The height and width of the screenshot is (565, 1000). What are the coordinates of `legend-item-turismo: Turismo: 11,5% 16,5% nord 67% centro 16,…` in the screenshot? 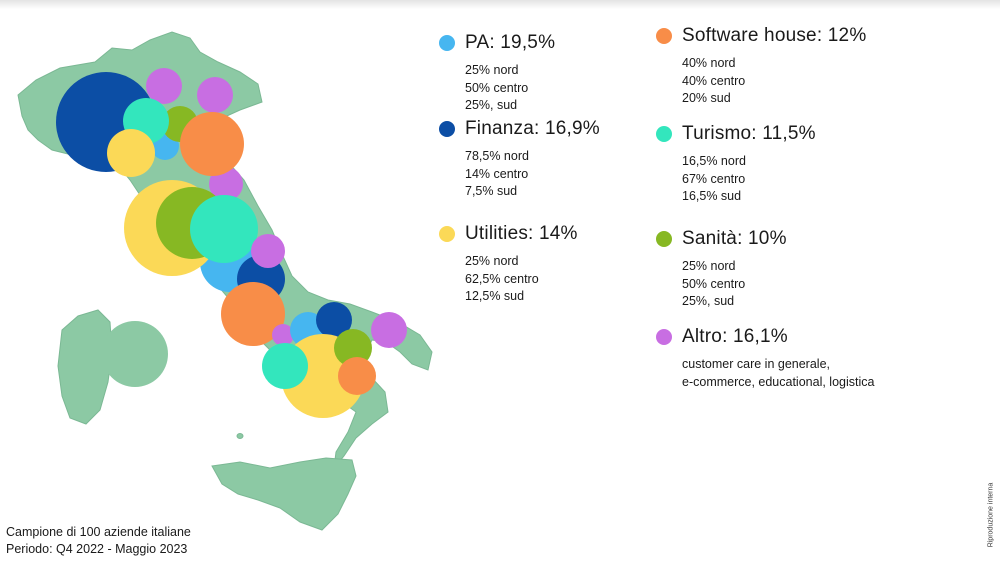 It's located at (736, 163).